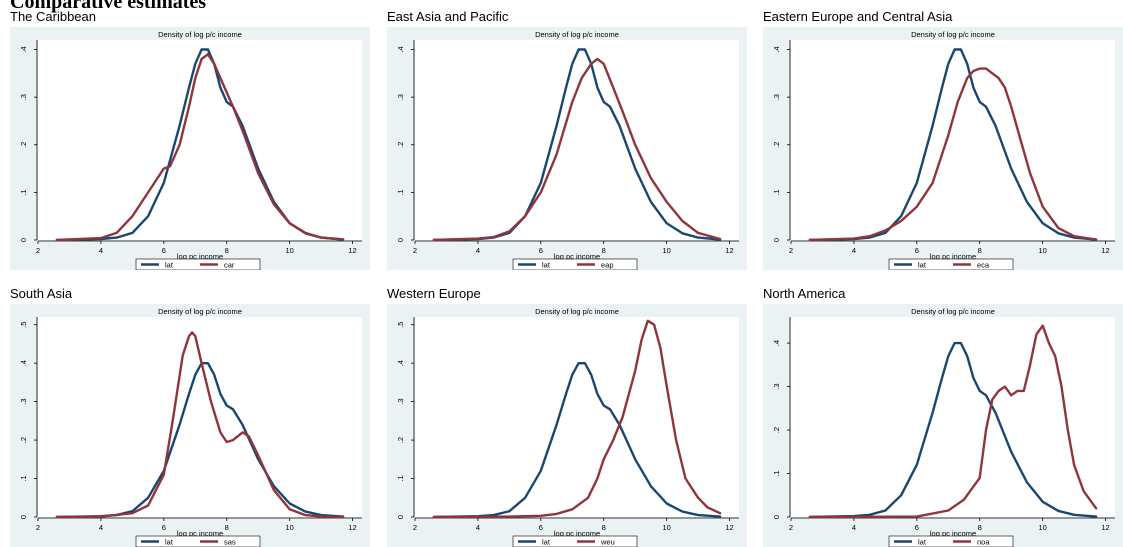  I want to click on panel-title: Eastern Europe and Central Asia, so click(858, 16).